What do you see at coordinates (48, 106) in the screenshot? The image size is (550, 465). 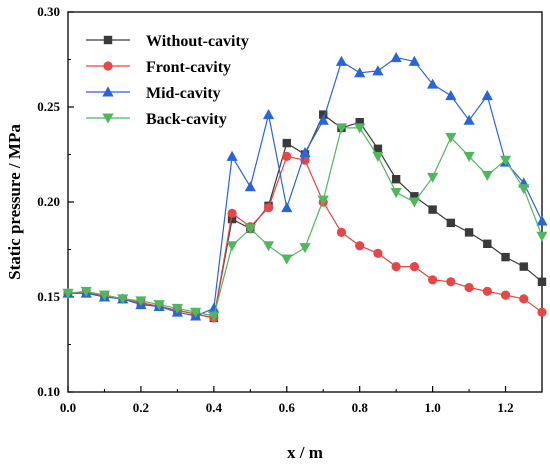 I see `y-tick-label: 0.25` at bounding box center [48, 106].